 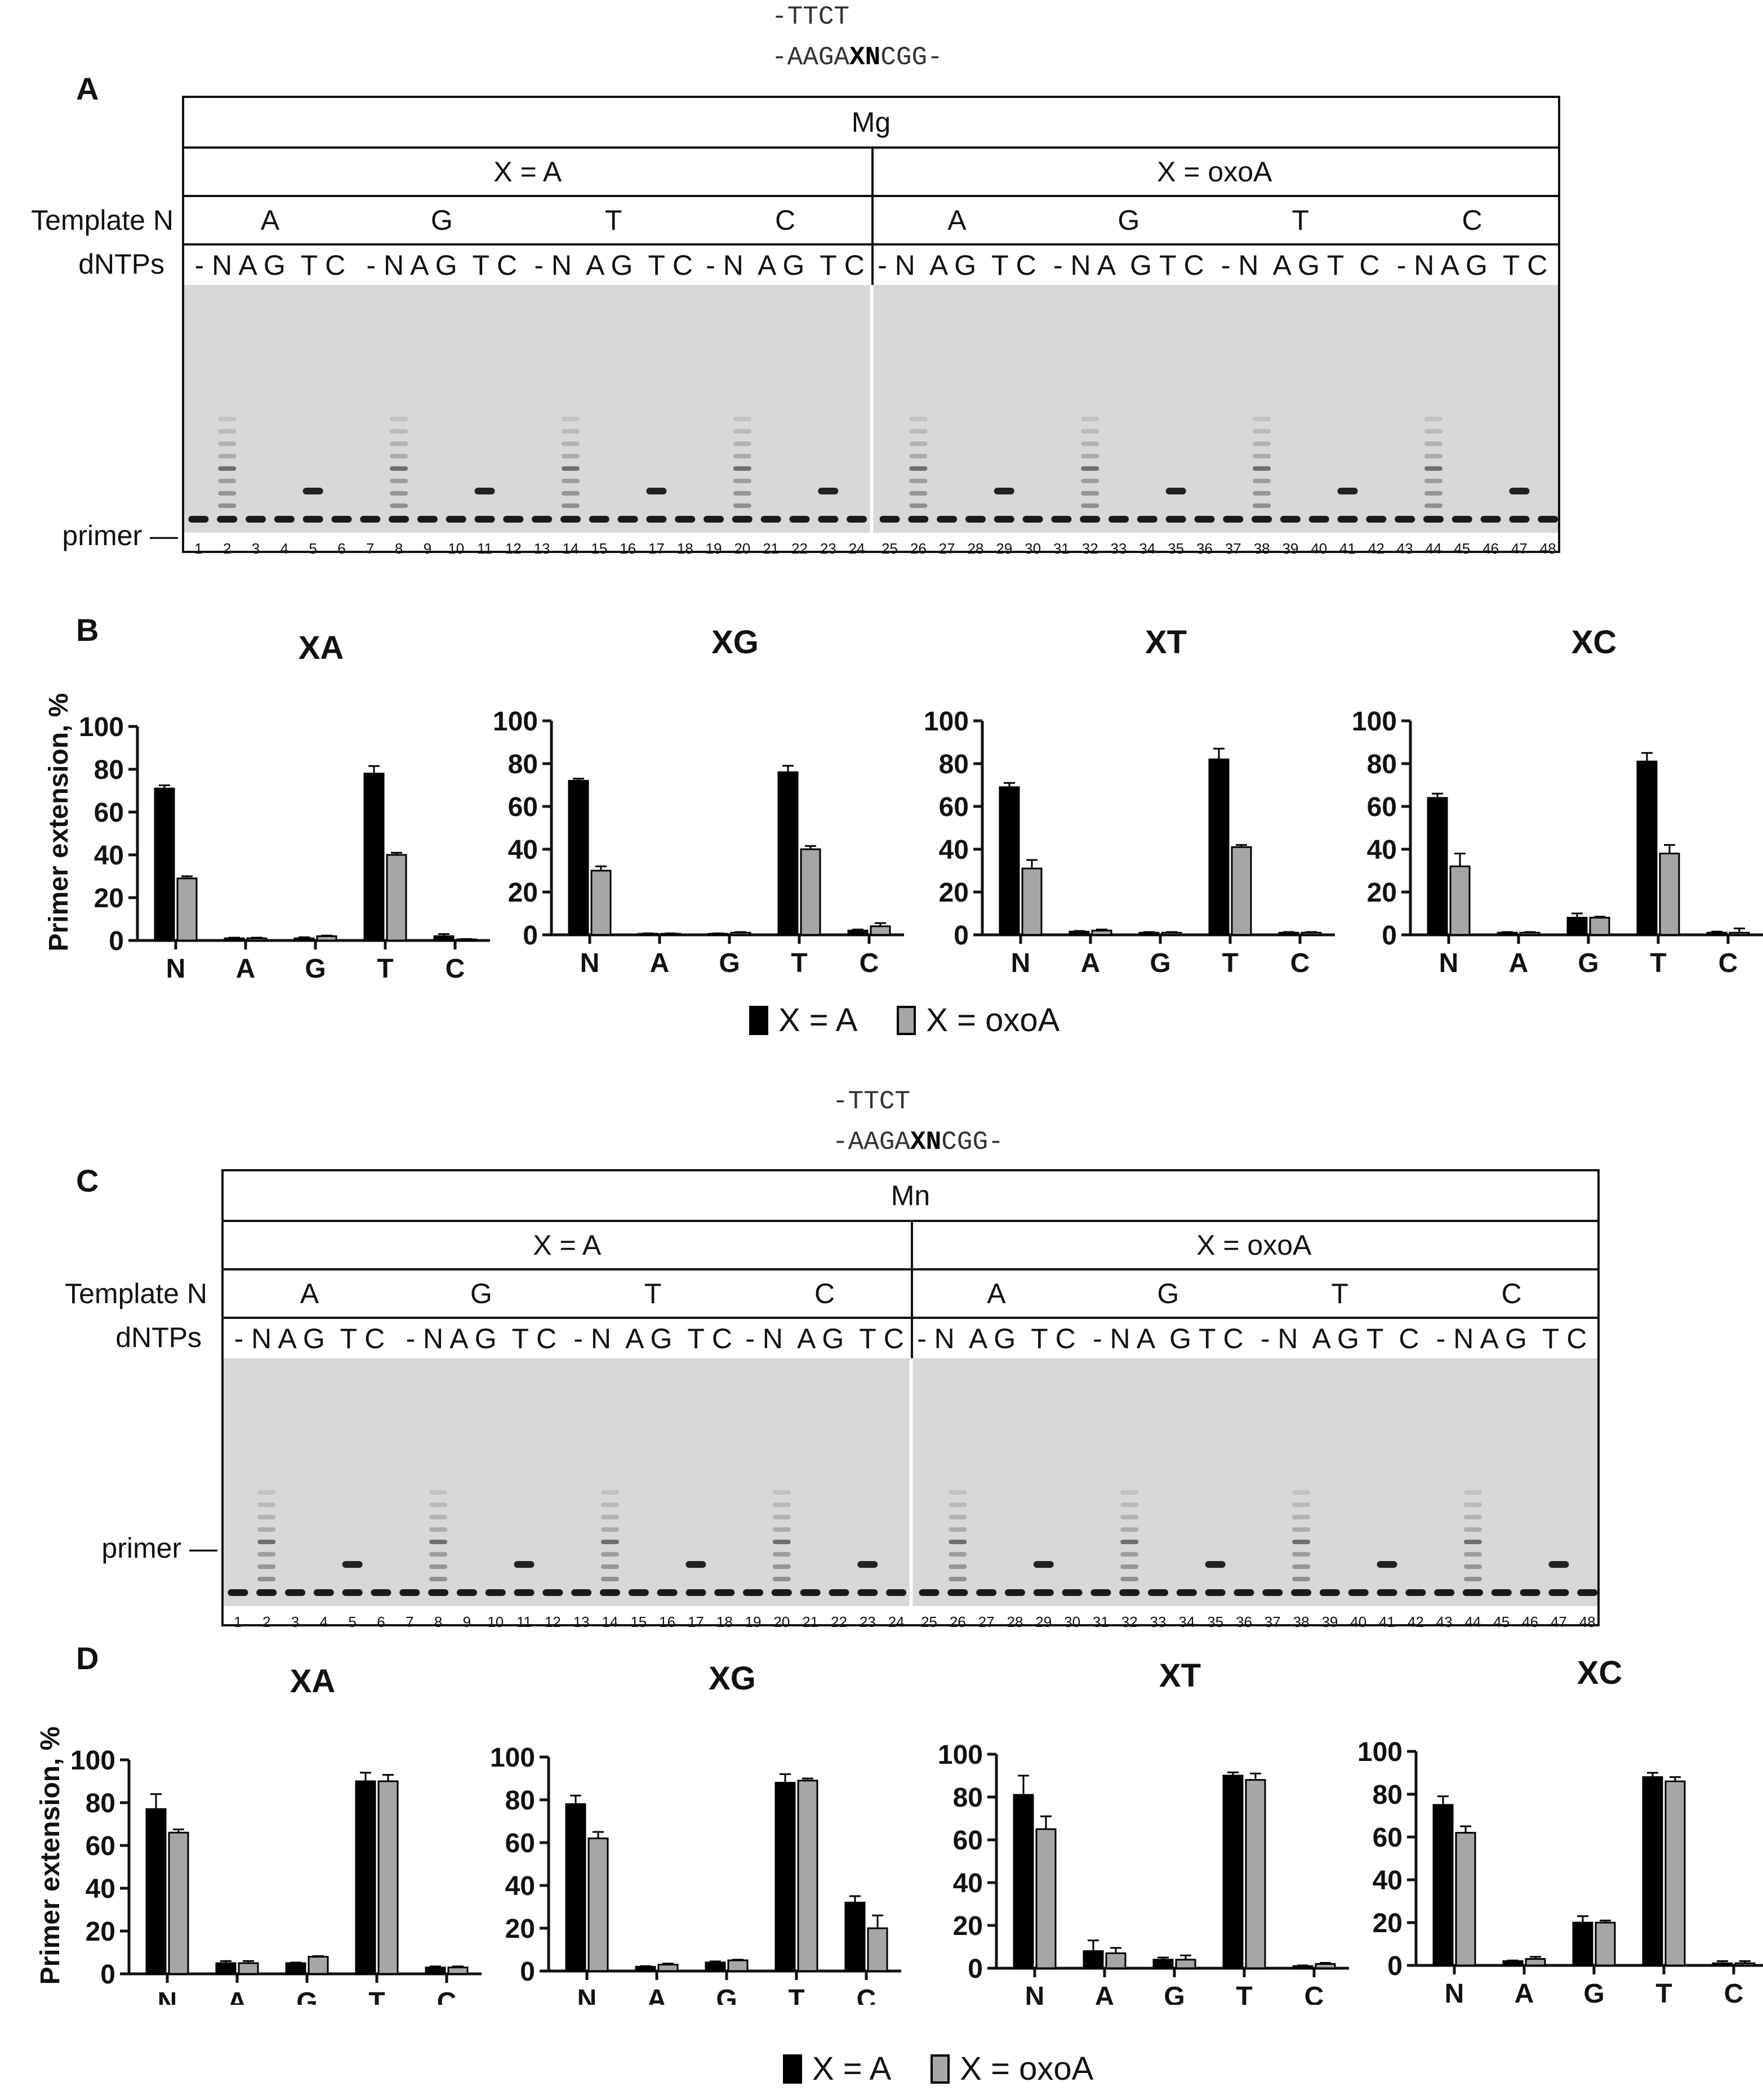 I want to click on y-tick-label: 60, so click(x=109, y=813).